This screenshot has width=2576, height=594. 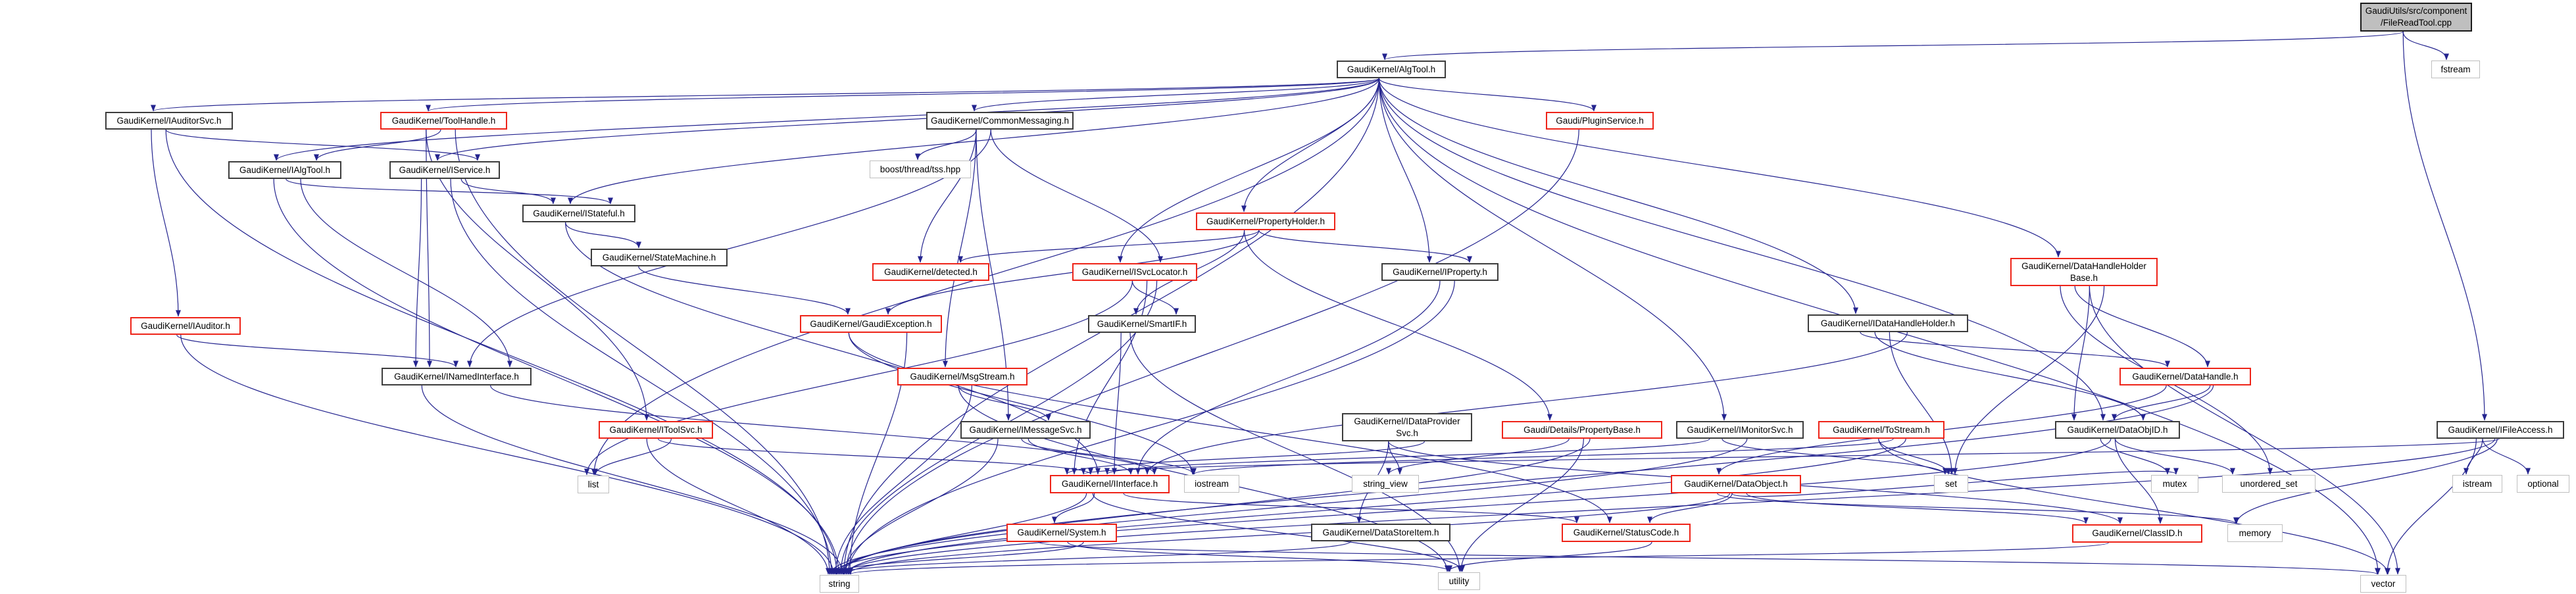 I want to click on edge-datastoreitem-to-string, so click(x=1092, y=558).